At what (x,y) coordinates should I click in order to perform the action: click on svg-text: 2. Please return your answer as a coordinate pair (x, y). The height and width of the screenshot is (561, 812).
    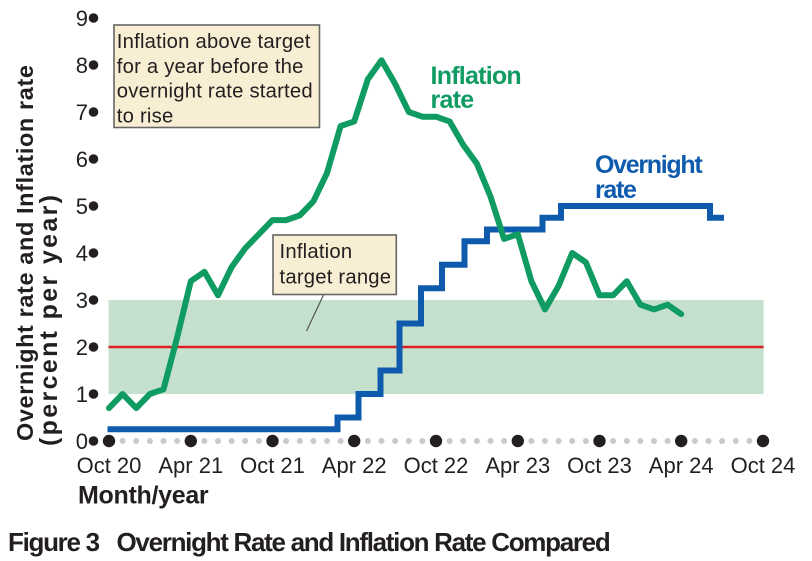
    Looking at the image, I should click on (82, 347).